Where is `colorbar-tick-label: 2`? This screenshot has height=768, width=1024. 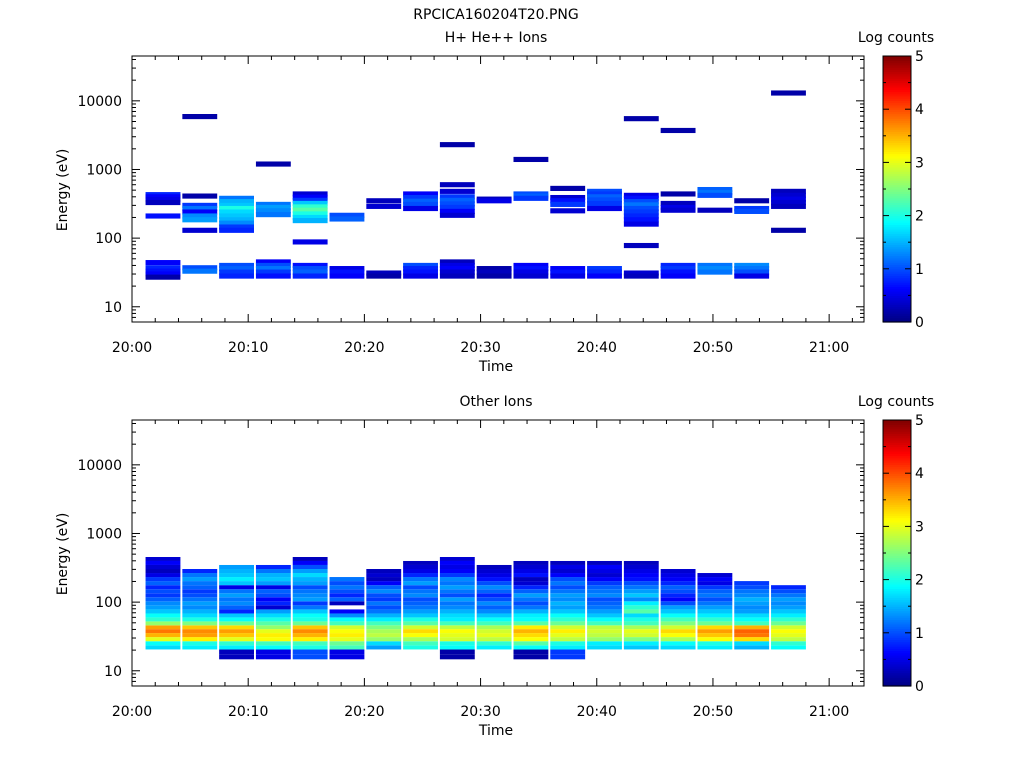 colorbar-tick-label: 2 is located at coordinates (919, 217).